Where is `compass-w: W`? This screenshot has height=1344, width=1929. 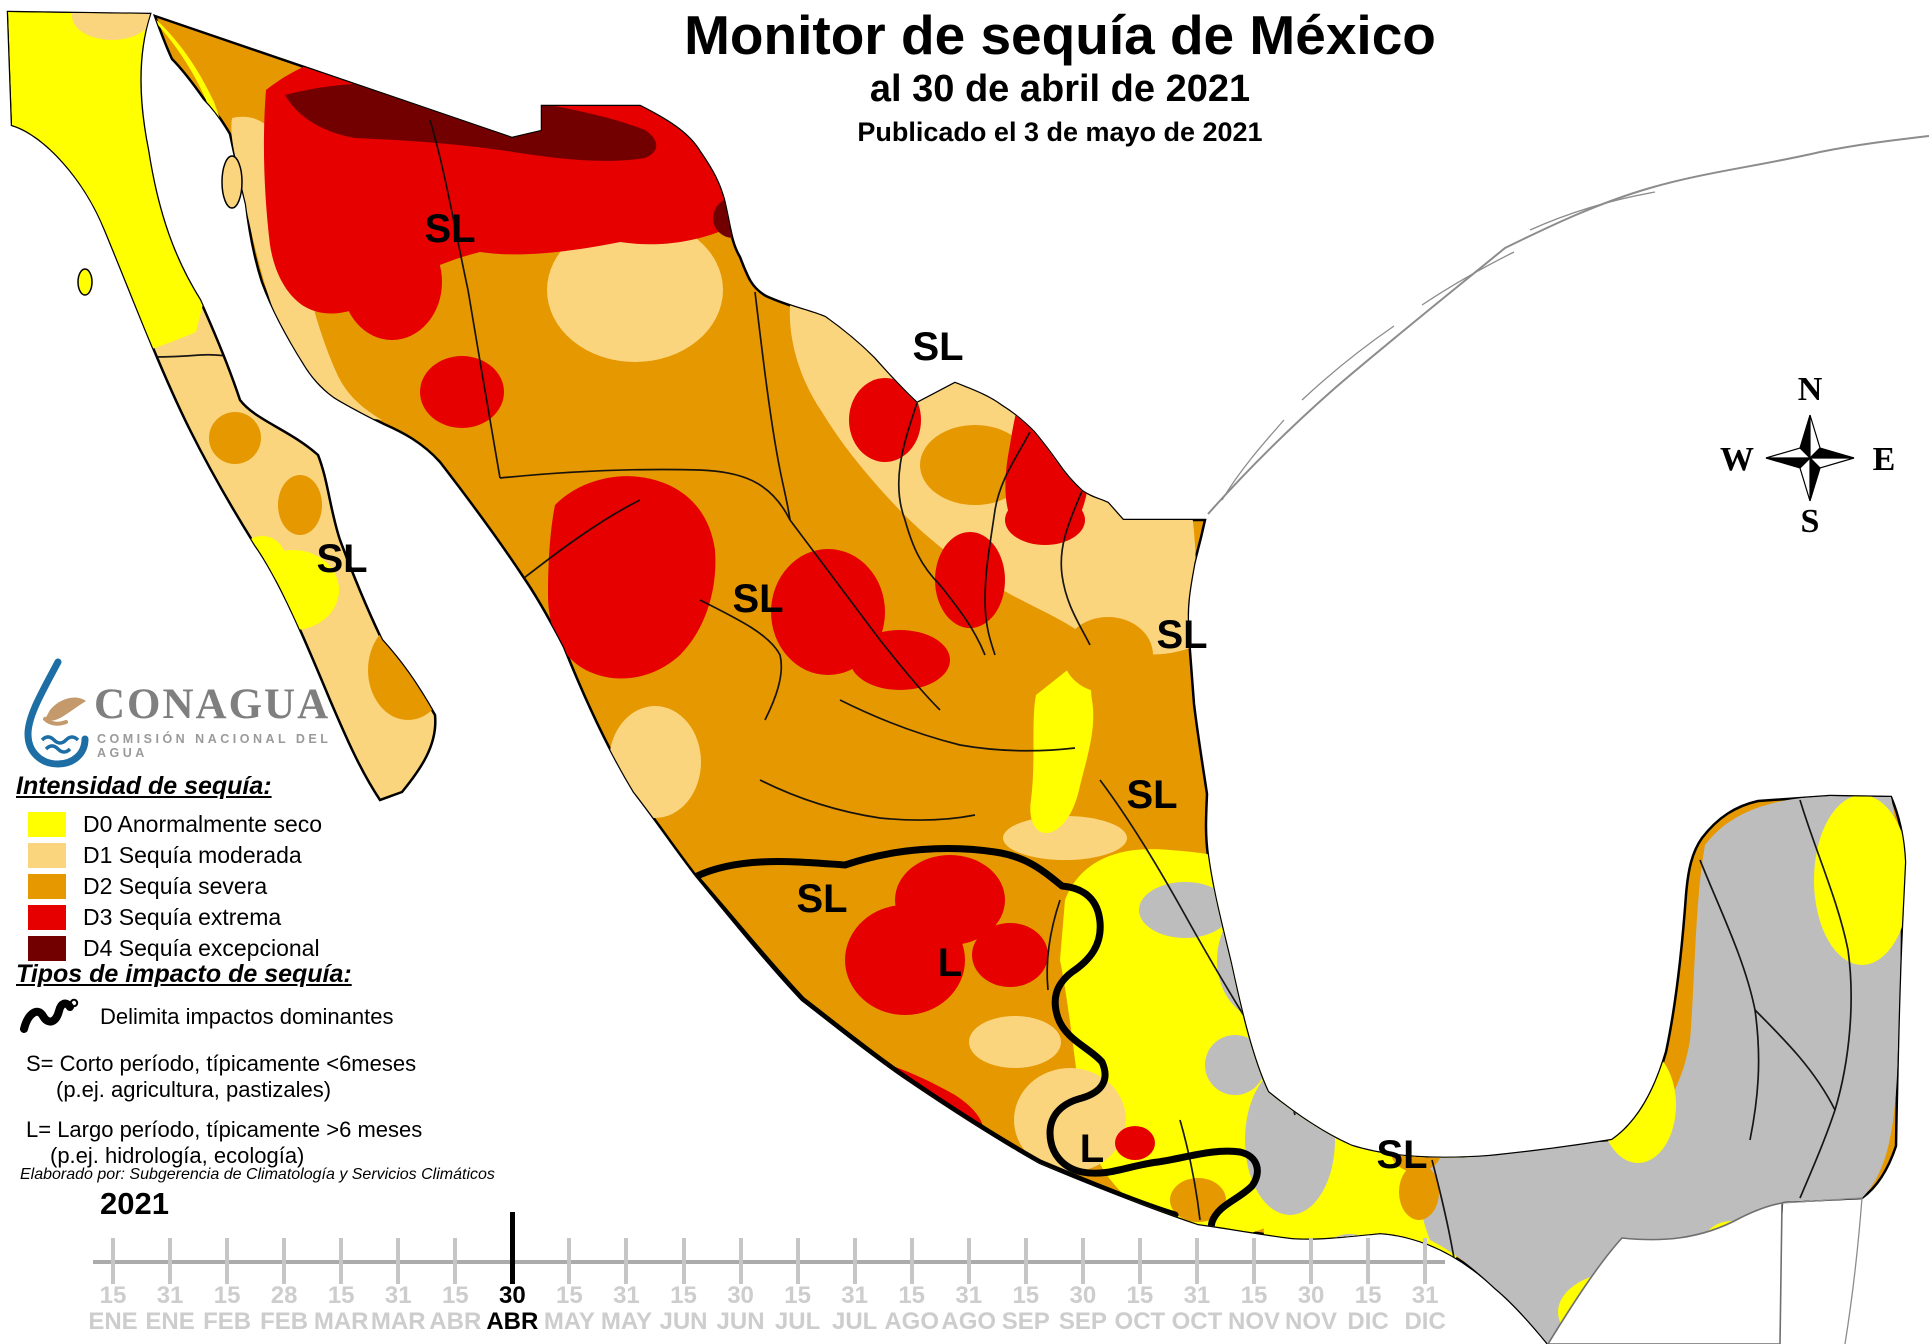 compass-w: W is located at coordinates (1737, 459).